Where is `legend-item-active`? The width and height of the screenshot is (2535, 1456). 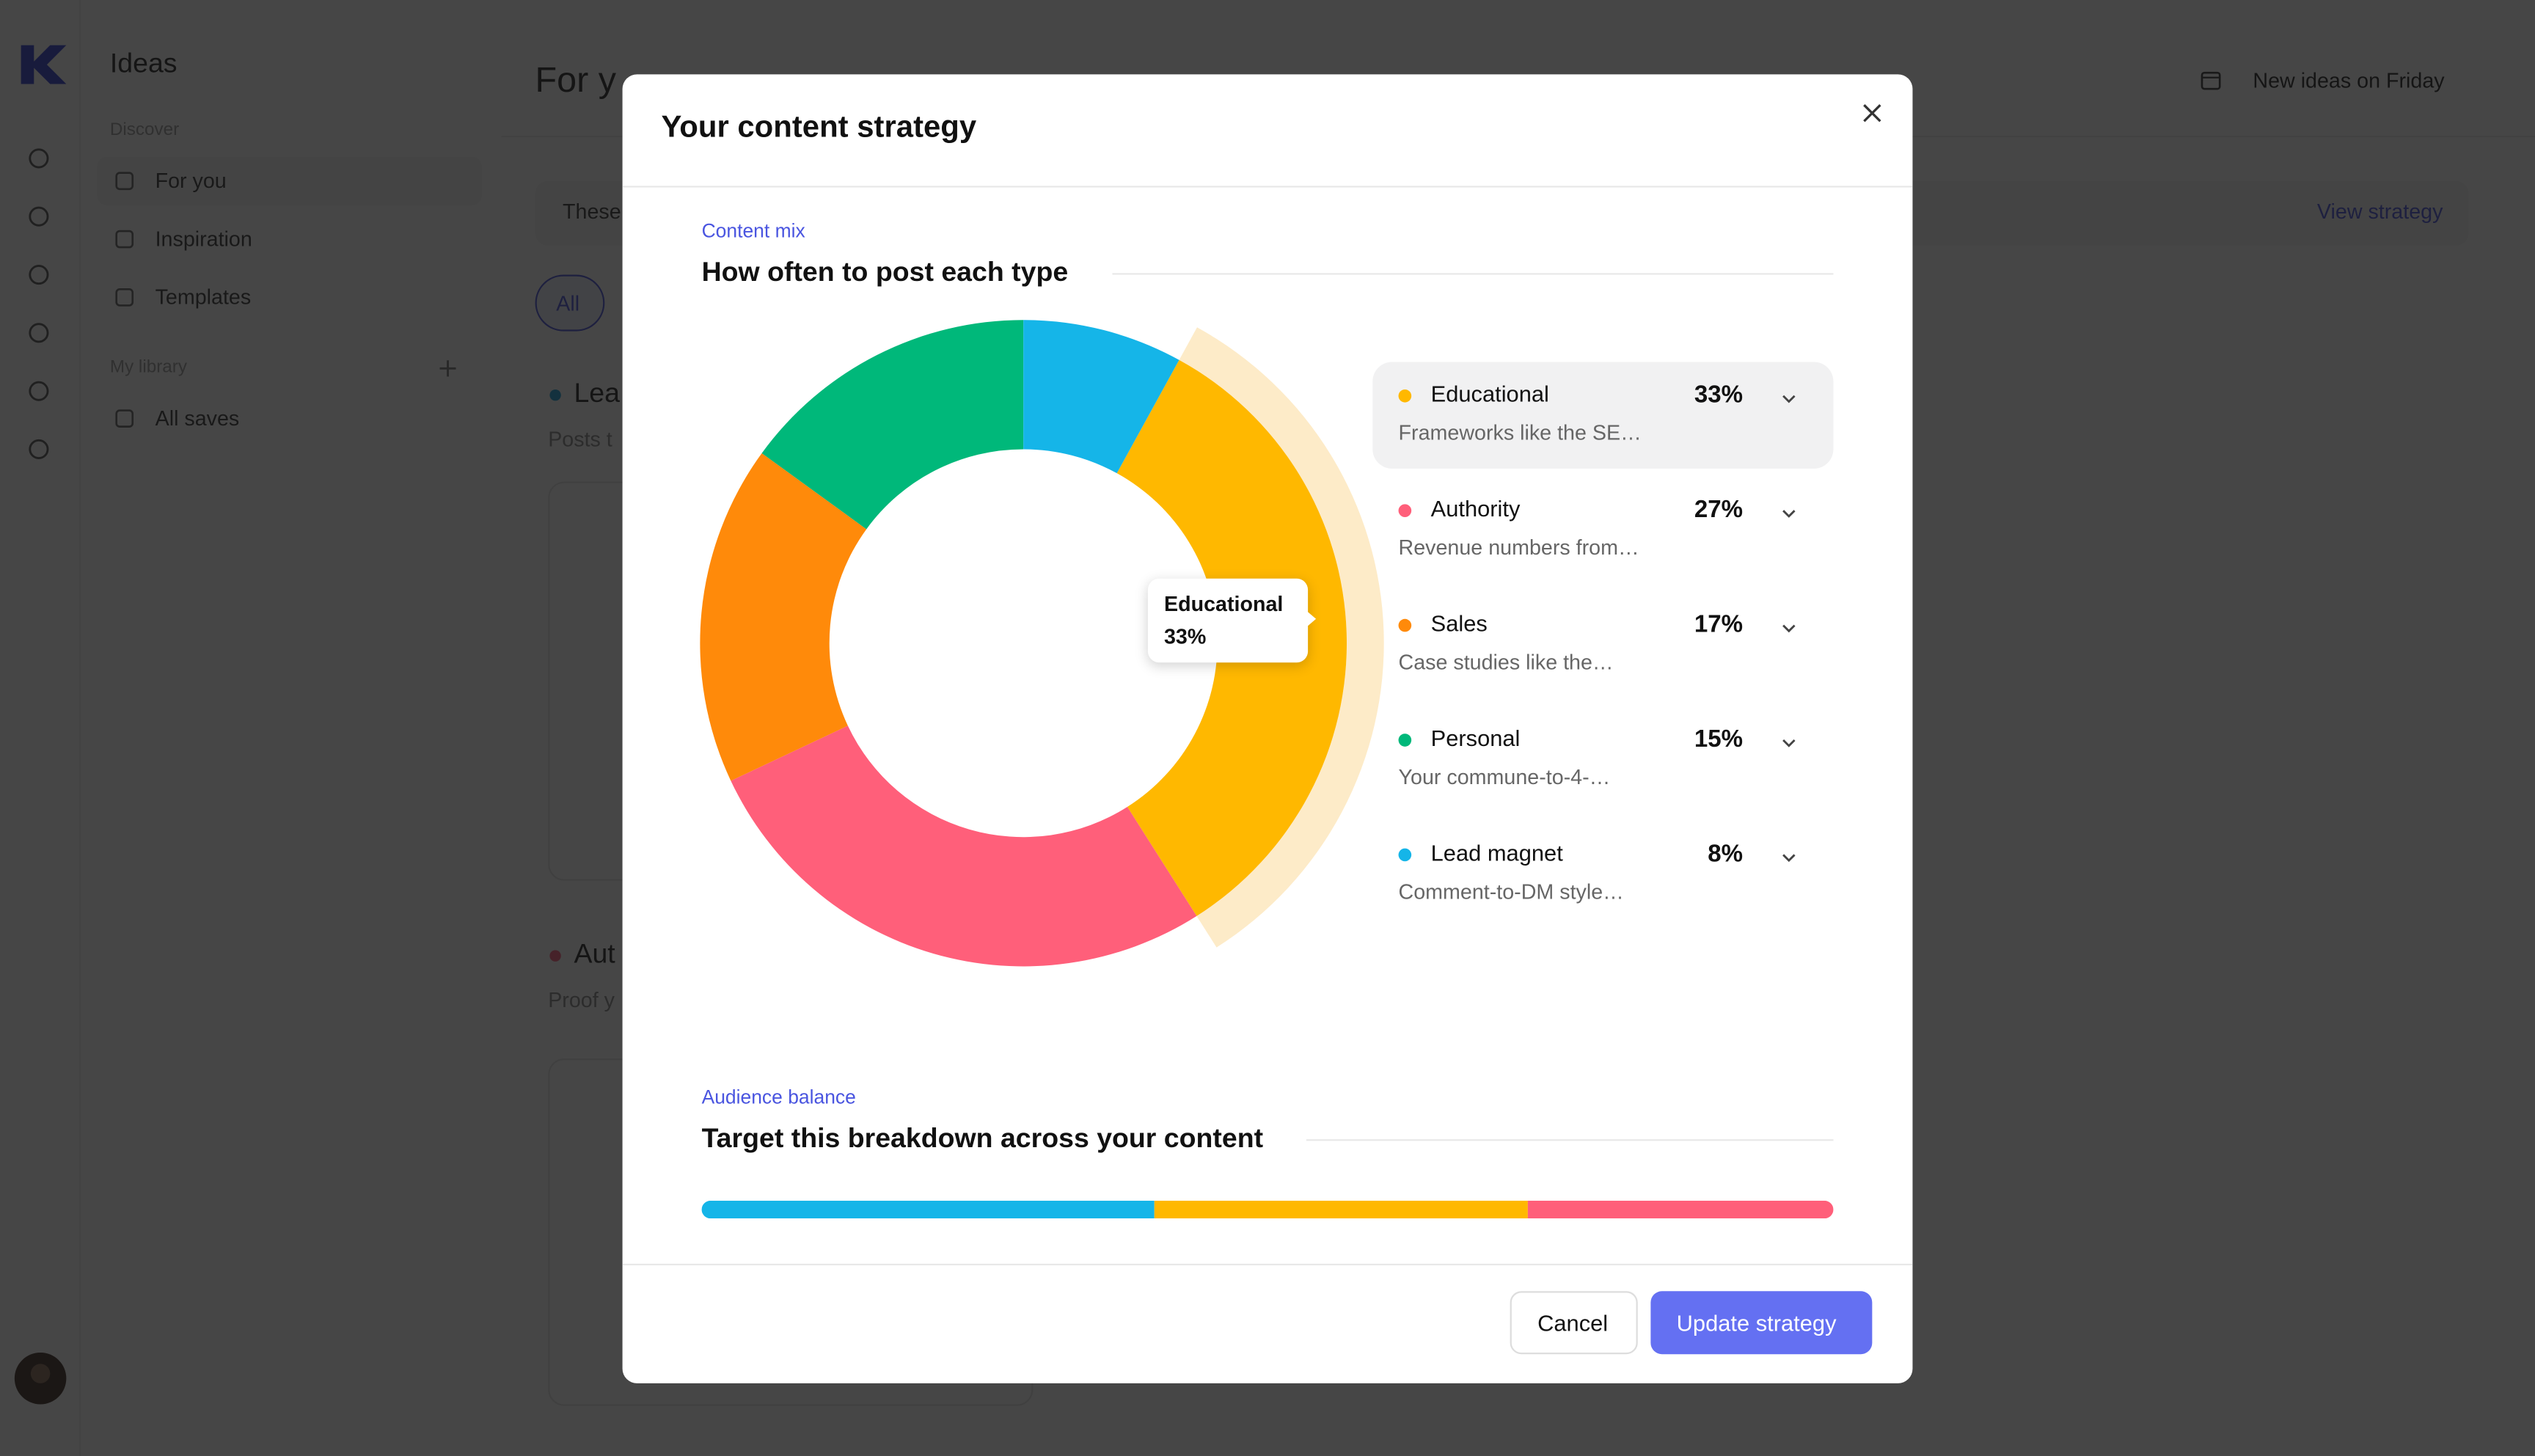 legend-item-active is located at coordinates (1603, 415).